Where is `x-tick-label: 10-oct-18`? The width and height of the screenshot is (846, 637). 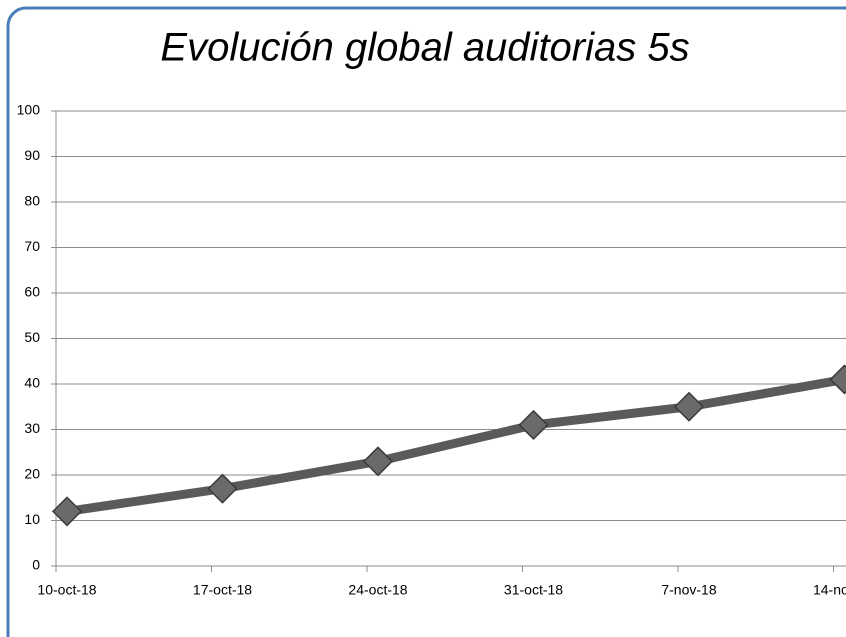 x-tick-label: 10-oct-18 is located at coordinates (66, 590).